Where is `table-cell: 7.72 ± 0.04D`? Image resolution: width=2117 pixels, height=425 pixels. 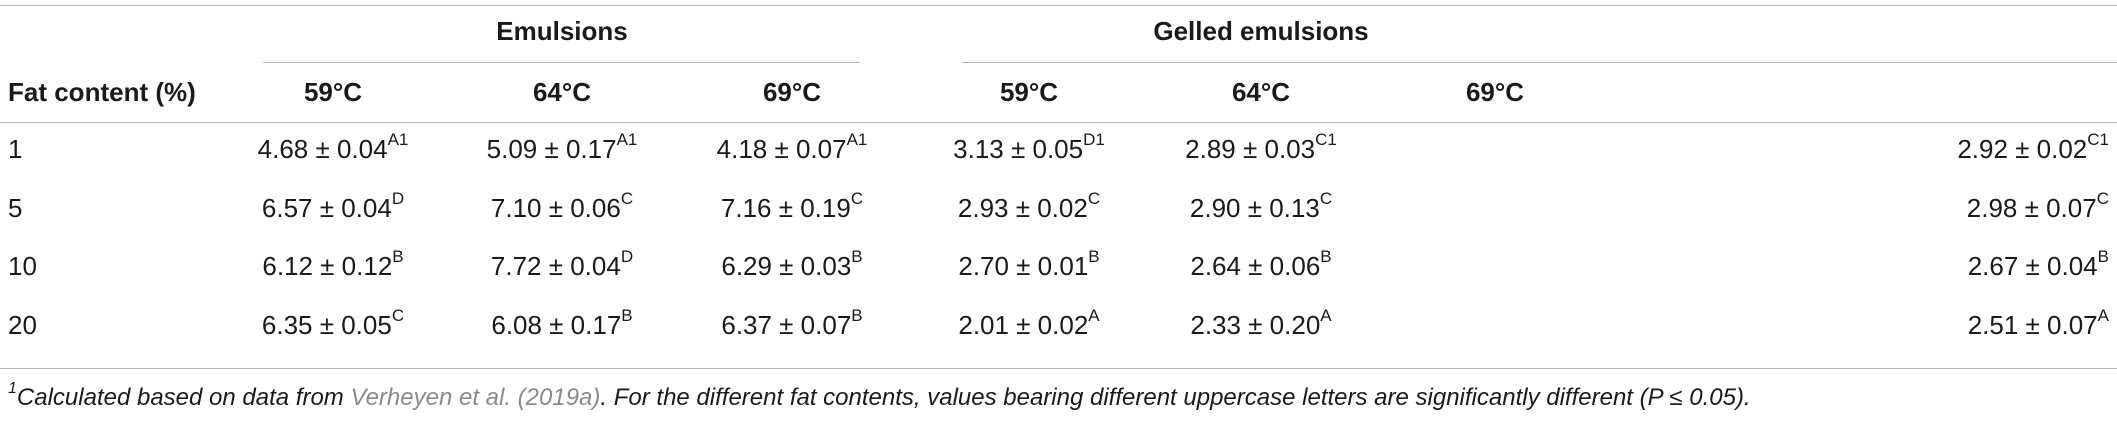 table-cell: 7.72 ± 0.04D is located at coordinates (561, 264).